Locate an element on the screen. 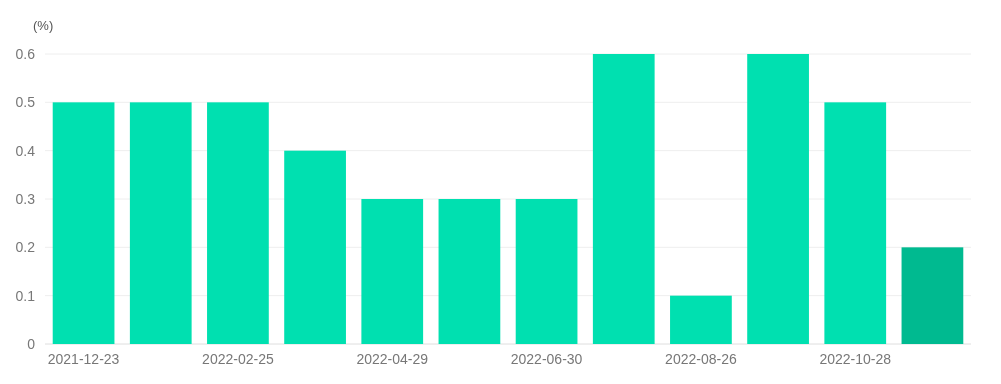  x-tick-label: 2021-12-23 is located at coordinates (83, 359).